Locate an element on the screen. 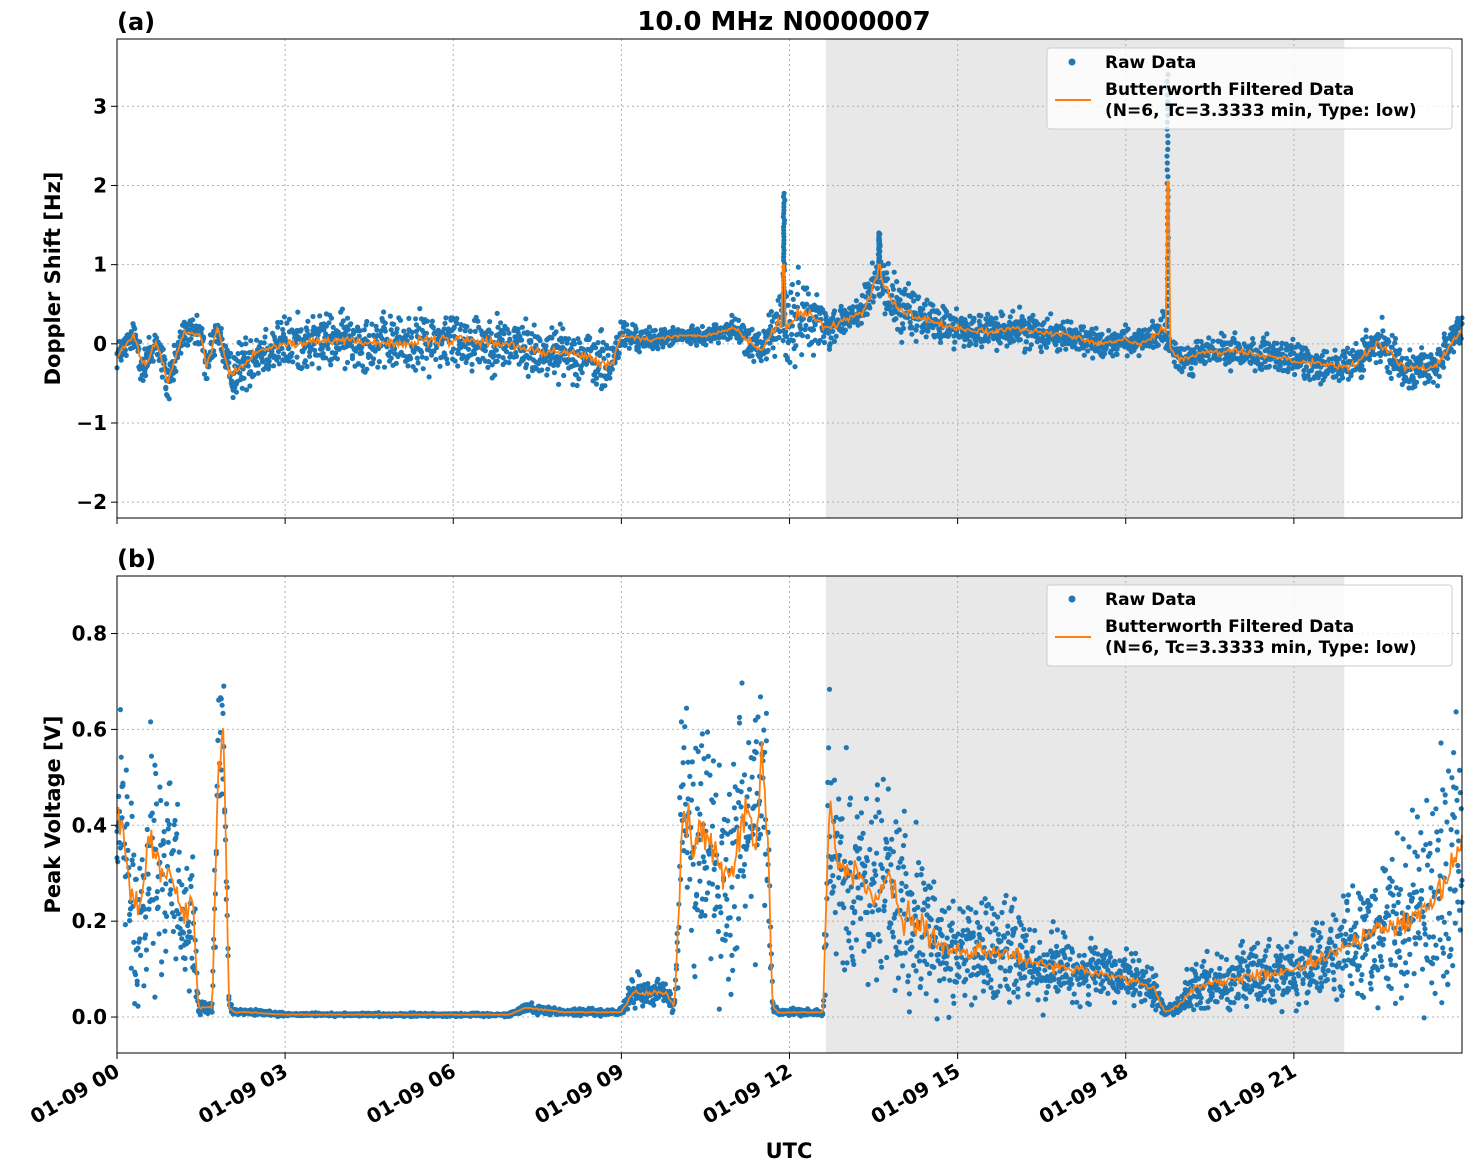 The image size is (1472, 1172). y-tick-label: −2 is located at coordinates (91, 502).